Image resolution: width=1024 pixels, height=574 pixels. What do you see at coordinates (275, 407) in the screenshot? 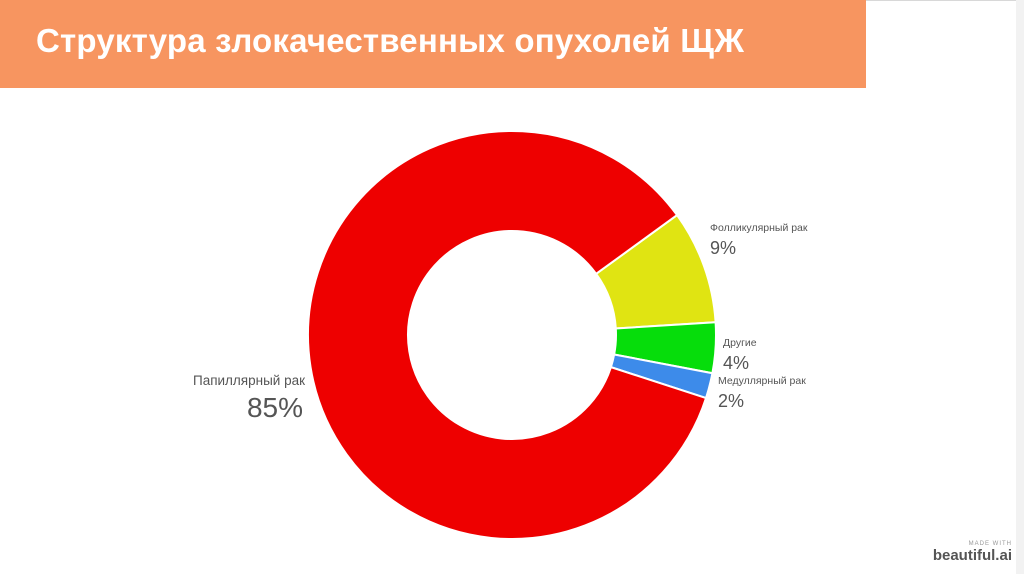
I see `slice-label-value-papillary: 85%` at bounding box center [275, 407].